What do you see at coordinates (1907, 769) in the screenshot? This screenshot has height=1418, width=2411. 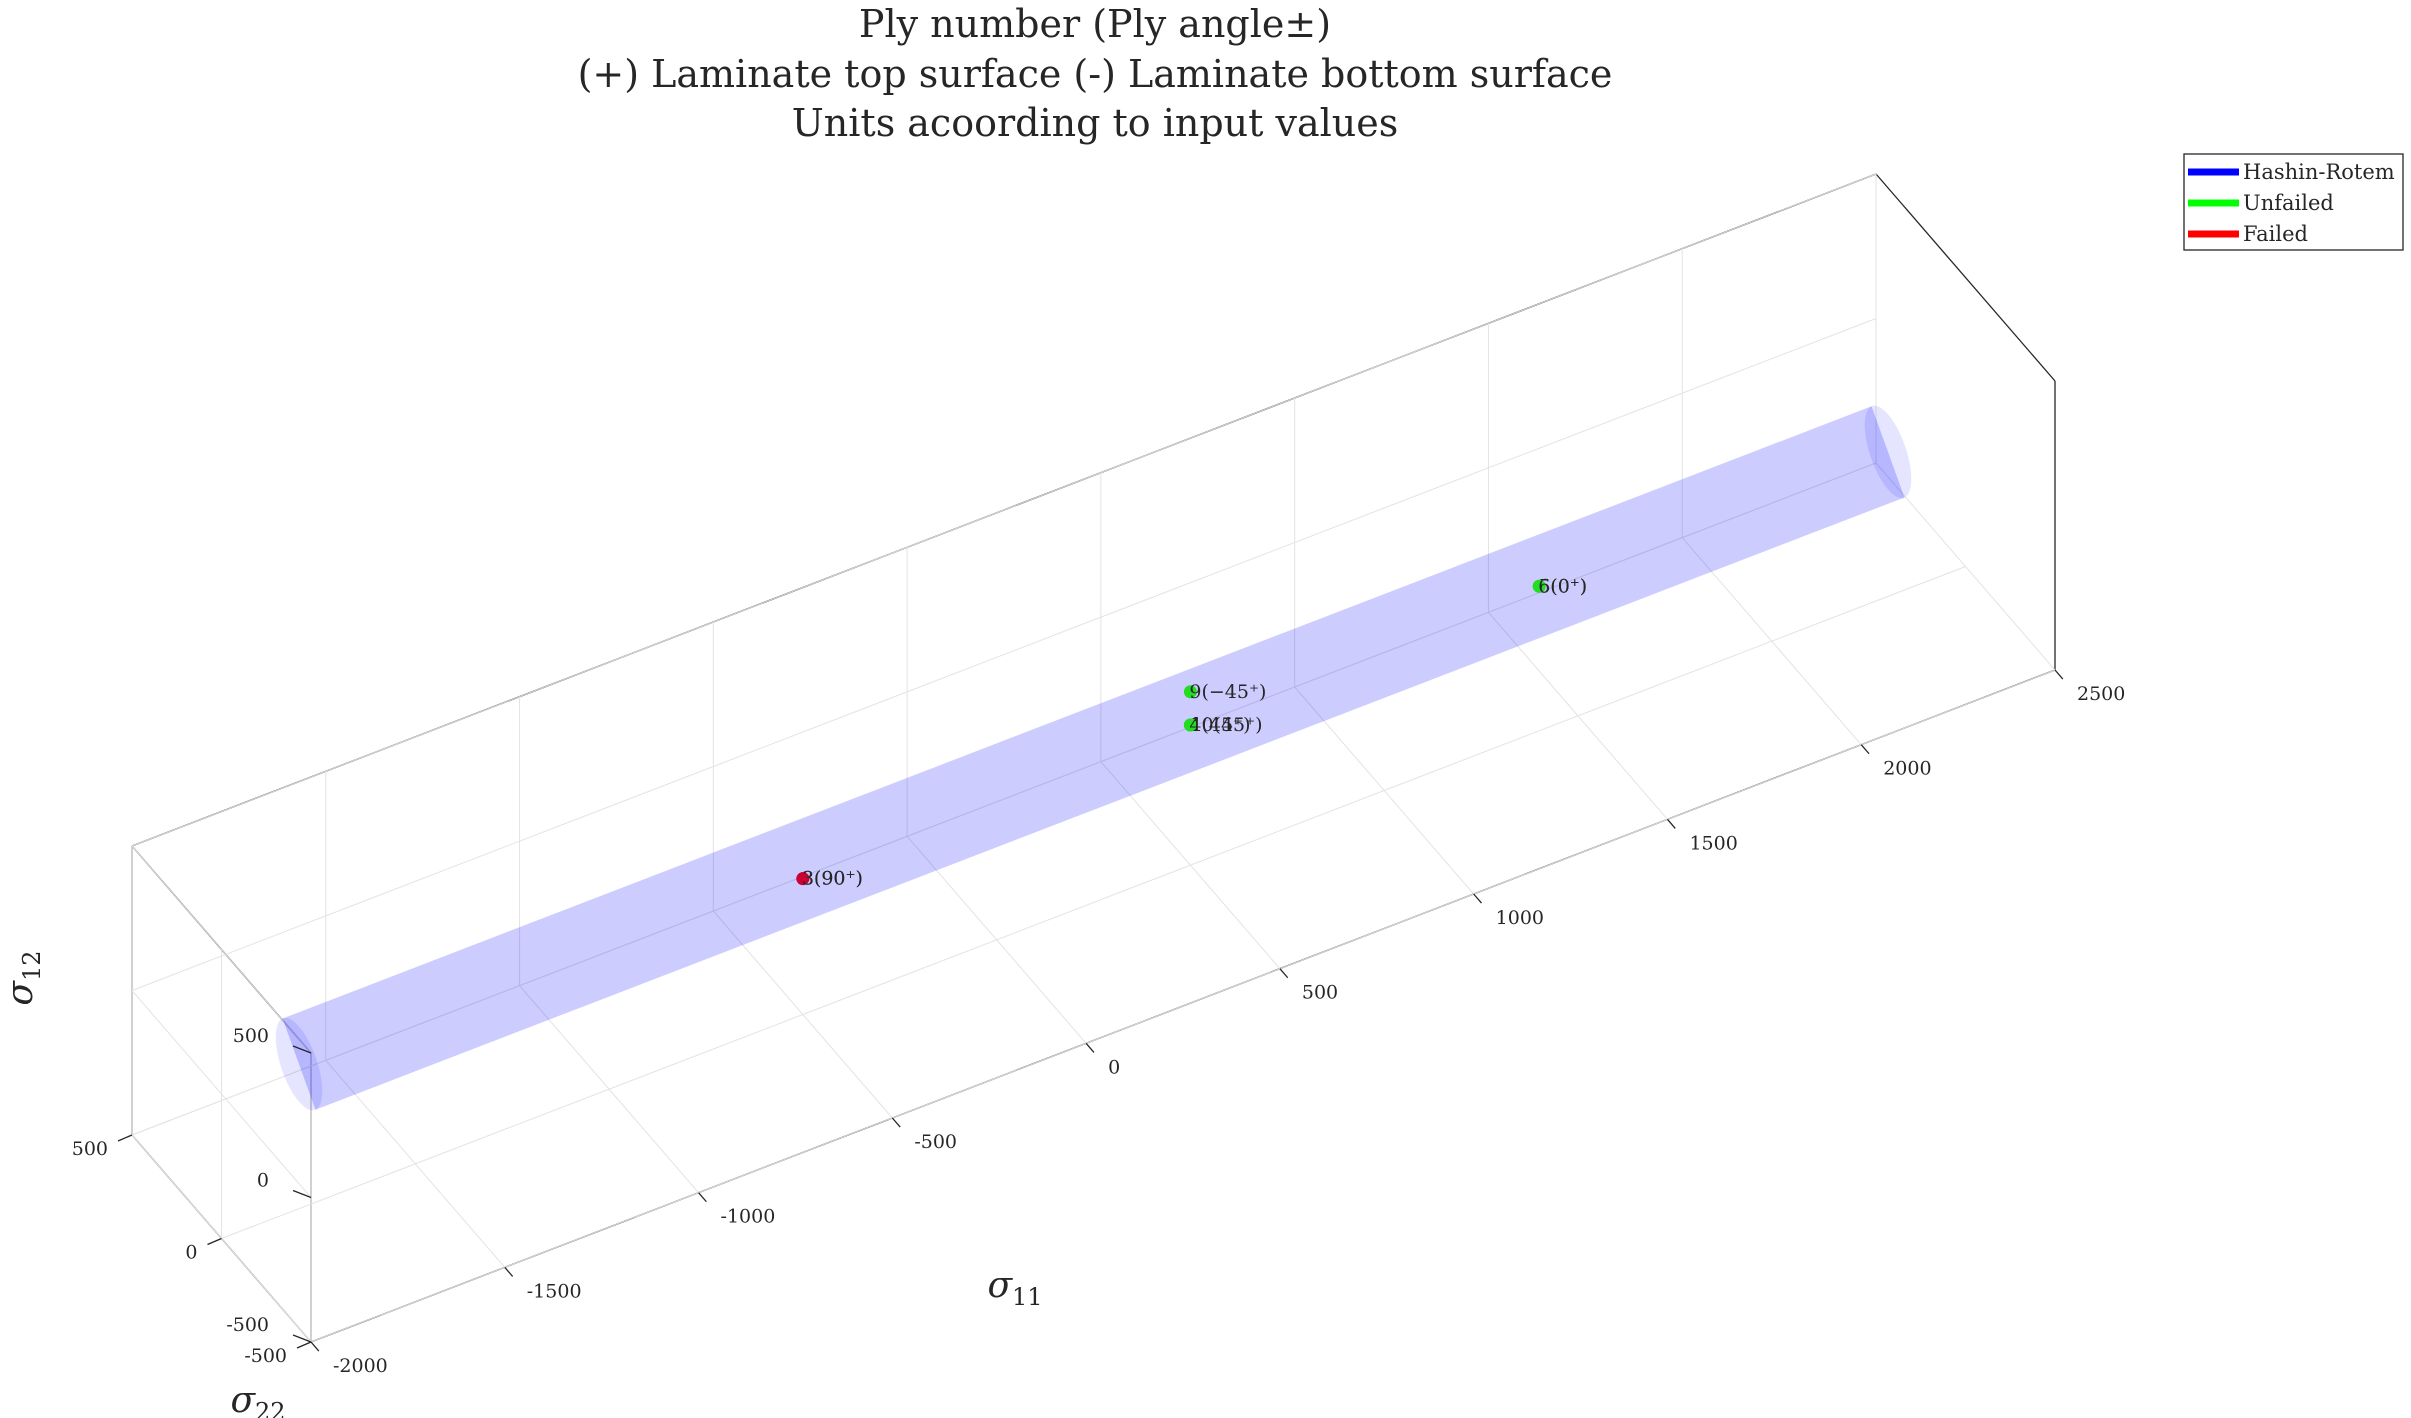 I see `x-tick-label: 2000` at bounding box center [1907, 769].